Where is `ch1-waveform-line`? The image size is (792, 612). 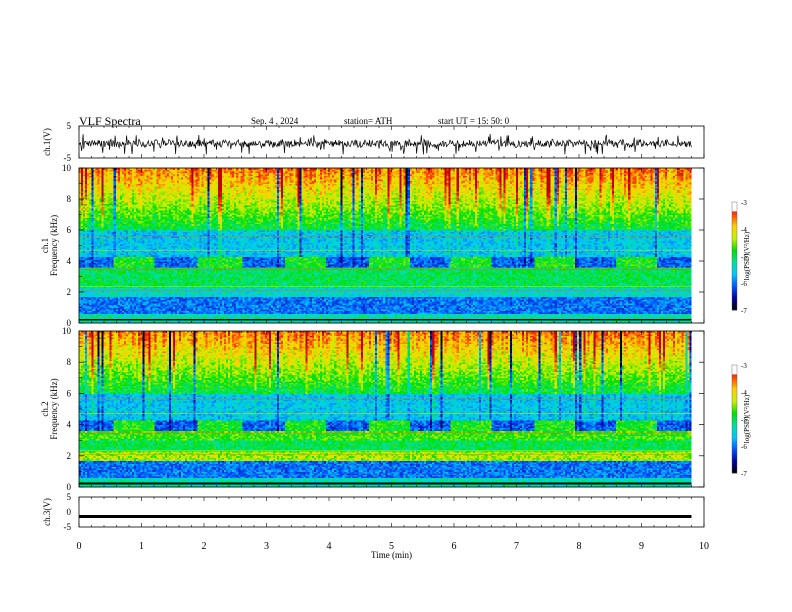
ch1-waveform-line is located at coordinates (385, 144).